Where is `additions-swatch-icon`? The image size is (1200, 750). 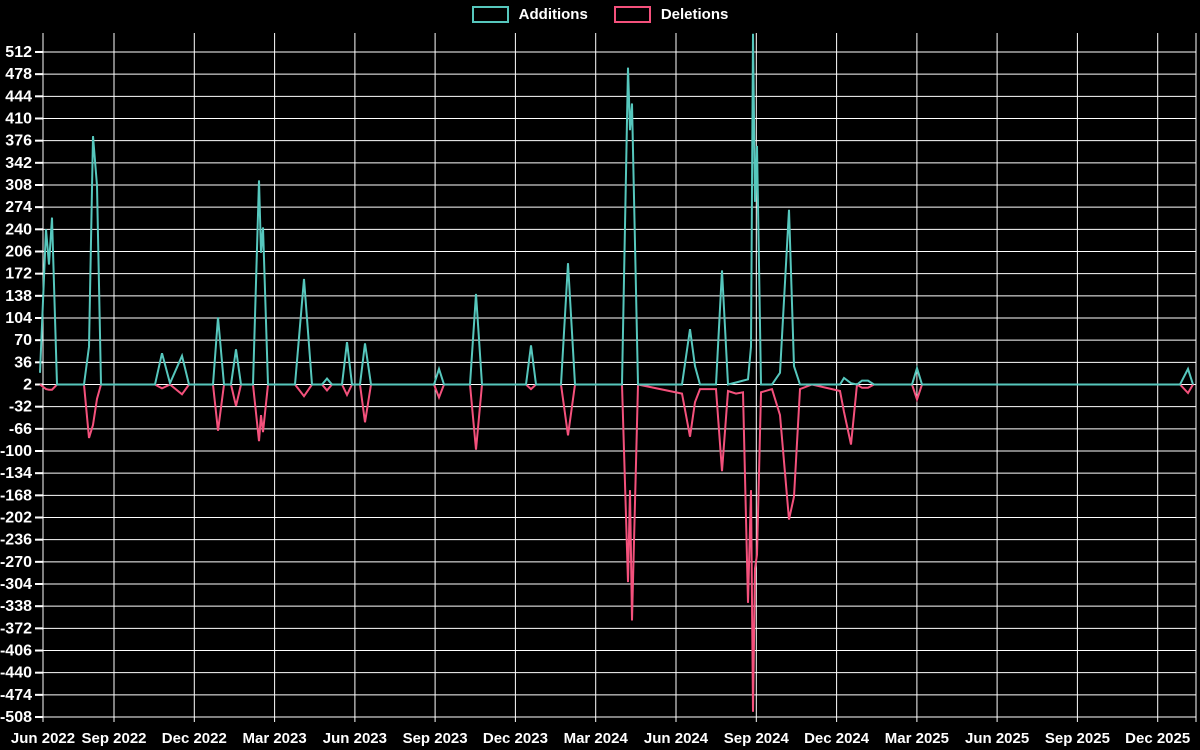 additions-swatch-icon is located at coordinates (490, 14).